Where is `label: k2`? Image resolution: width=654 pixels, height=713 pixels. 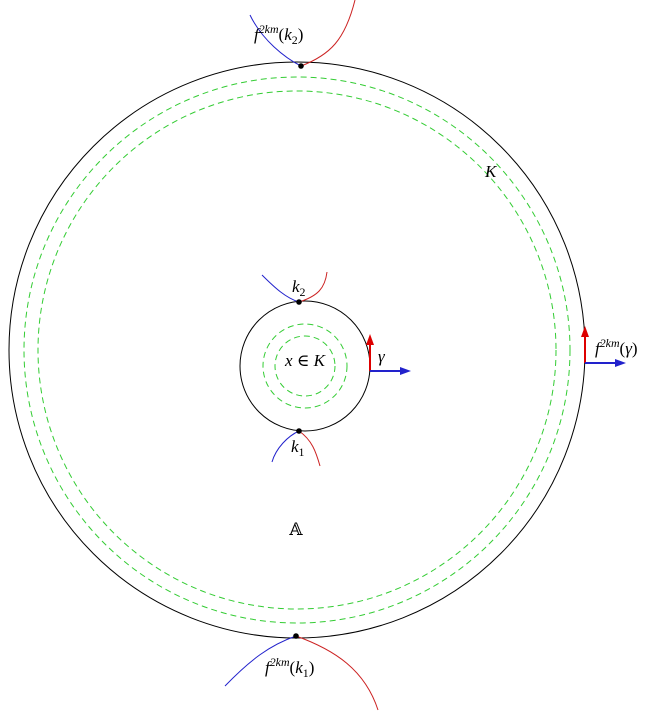
label: k2 is located at coordinates (299, 288).